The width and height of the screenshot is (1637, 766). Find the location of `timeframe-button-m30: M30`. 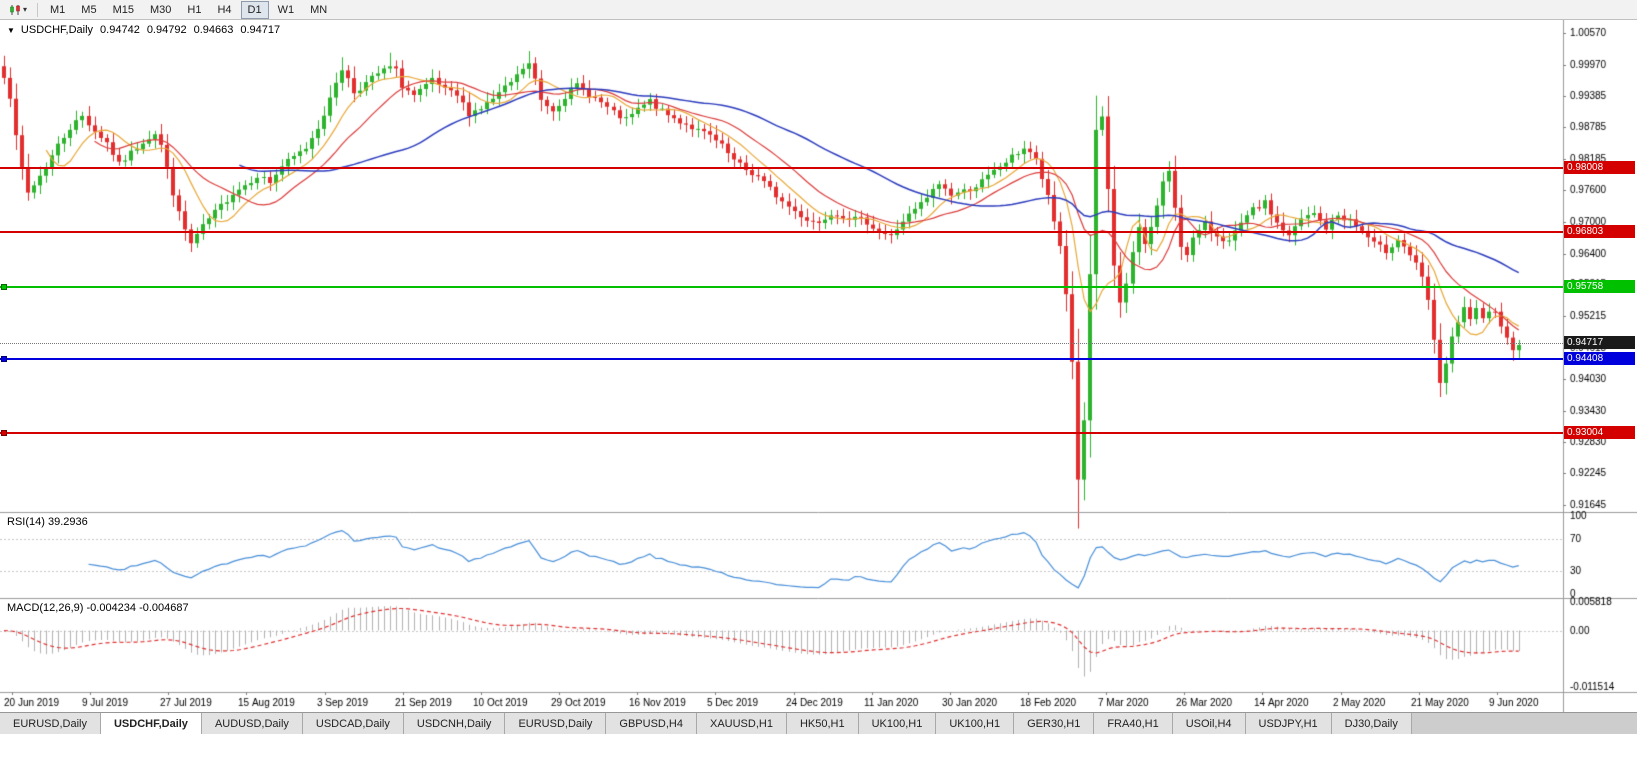

timeframe-button-m30: M30 is located at coordinates (160, 10).